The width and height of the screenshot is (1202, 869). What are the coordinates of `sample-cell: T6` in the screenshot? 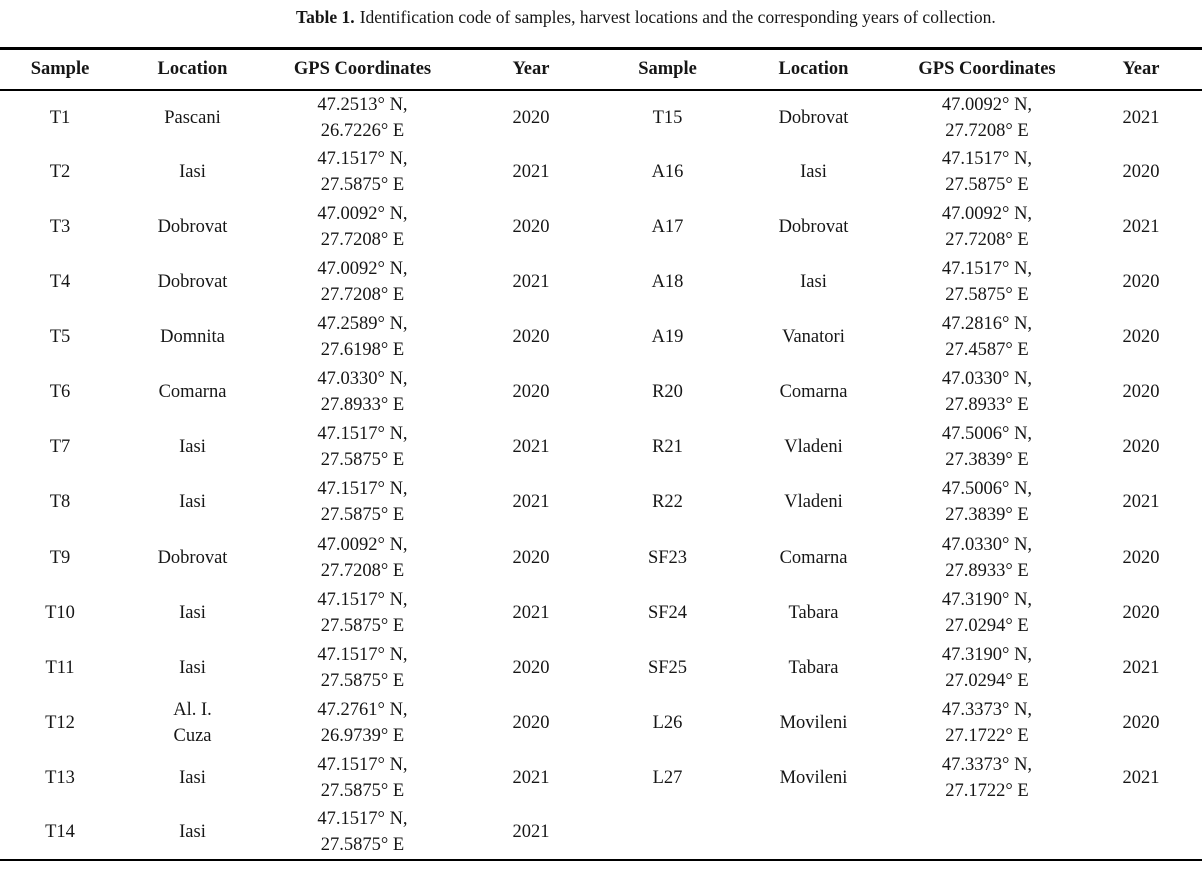 It's located at (60, 392).